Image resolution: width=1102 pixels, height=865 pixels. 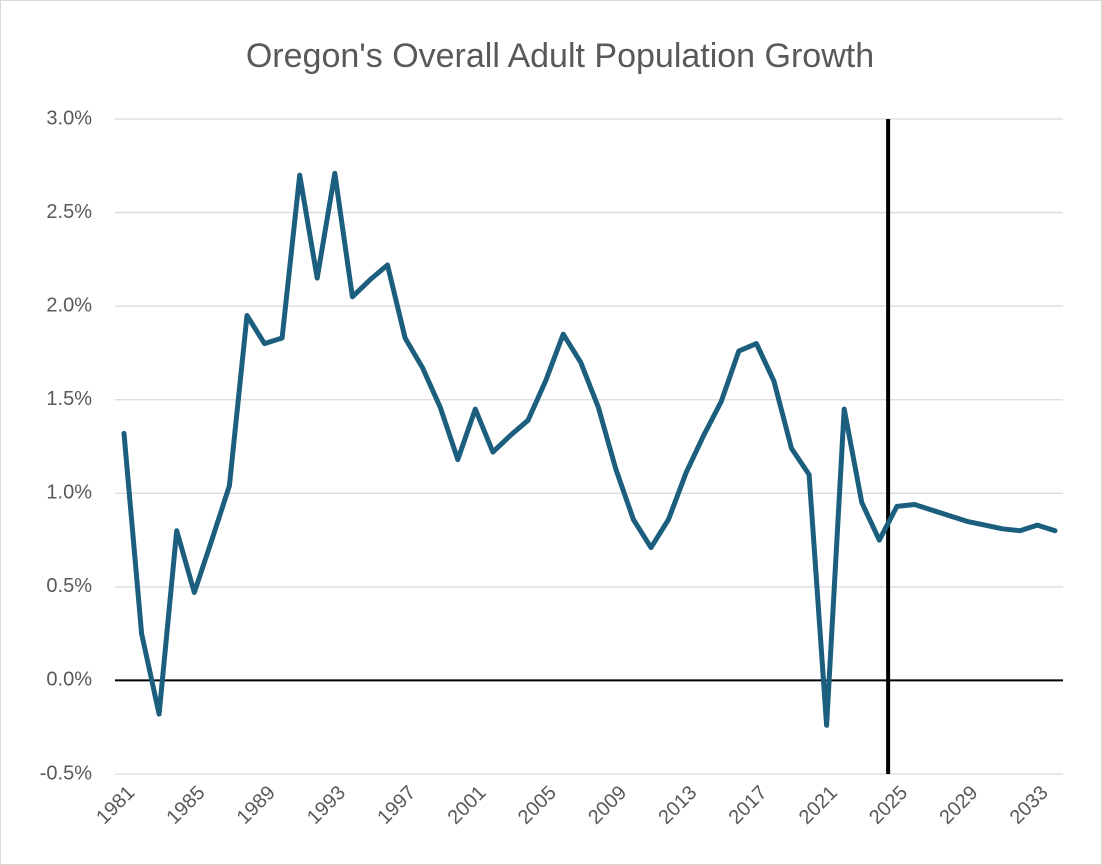 I want to click on y-tick-label: 0.5%, so click(x=69, y=586).